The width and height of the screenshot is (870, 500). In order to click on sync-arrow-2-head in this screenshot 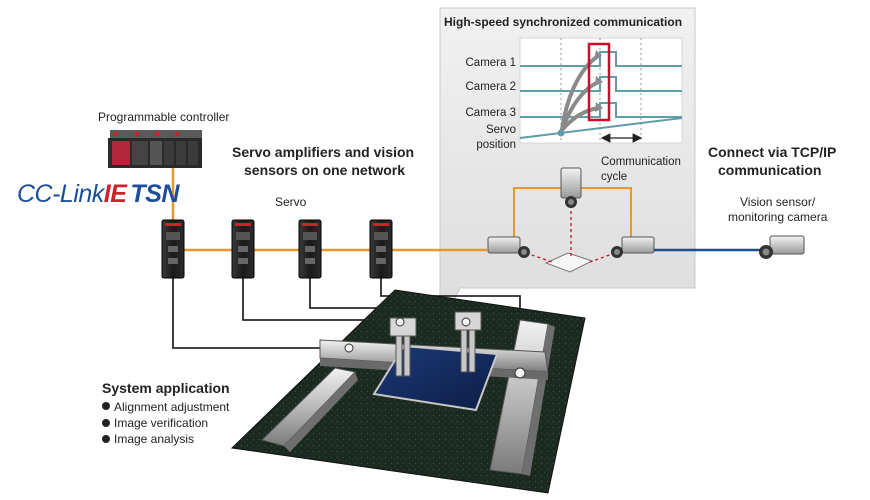, I will do `click(599, 81)`.